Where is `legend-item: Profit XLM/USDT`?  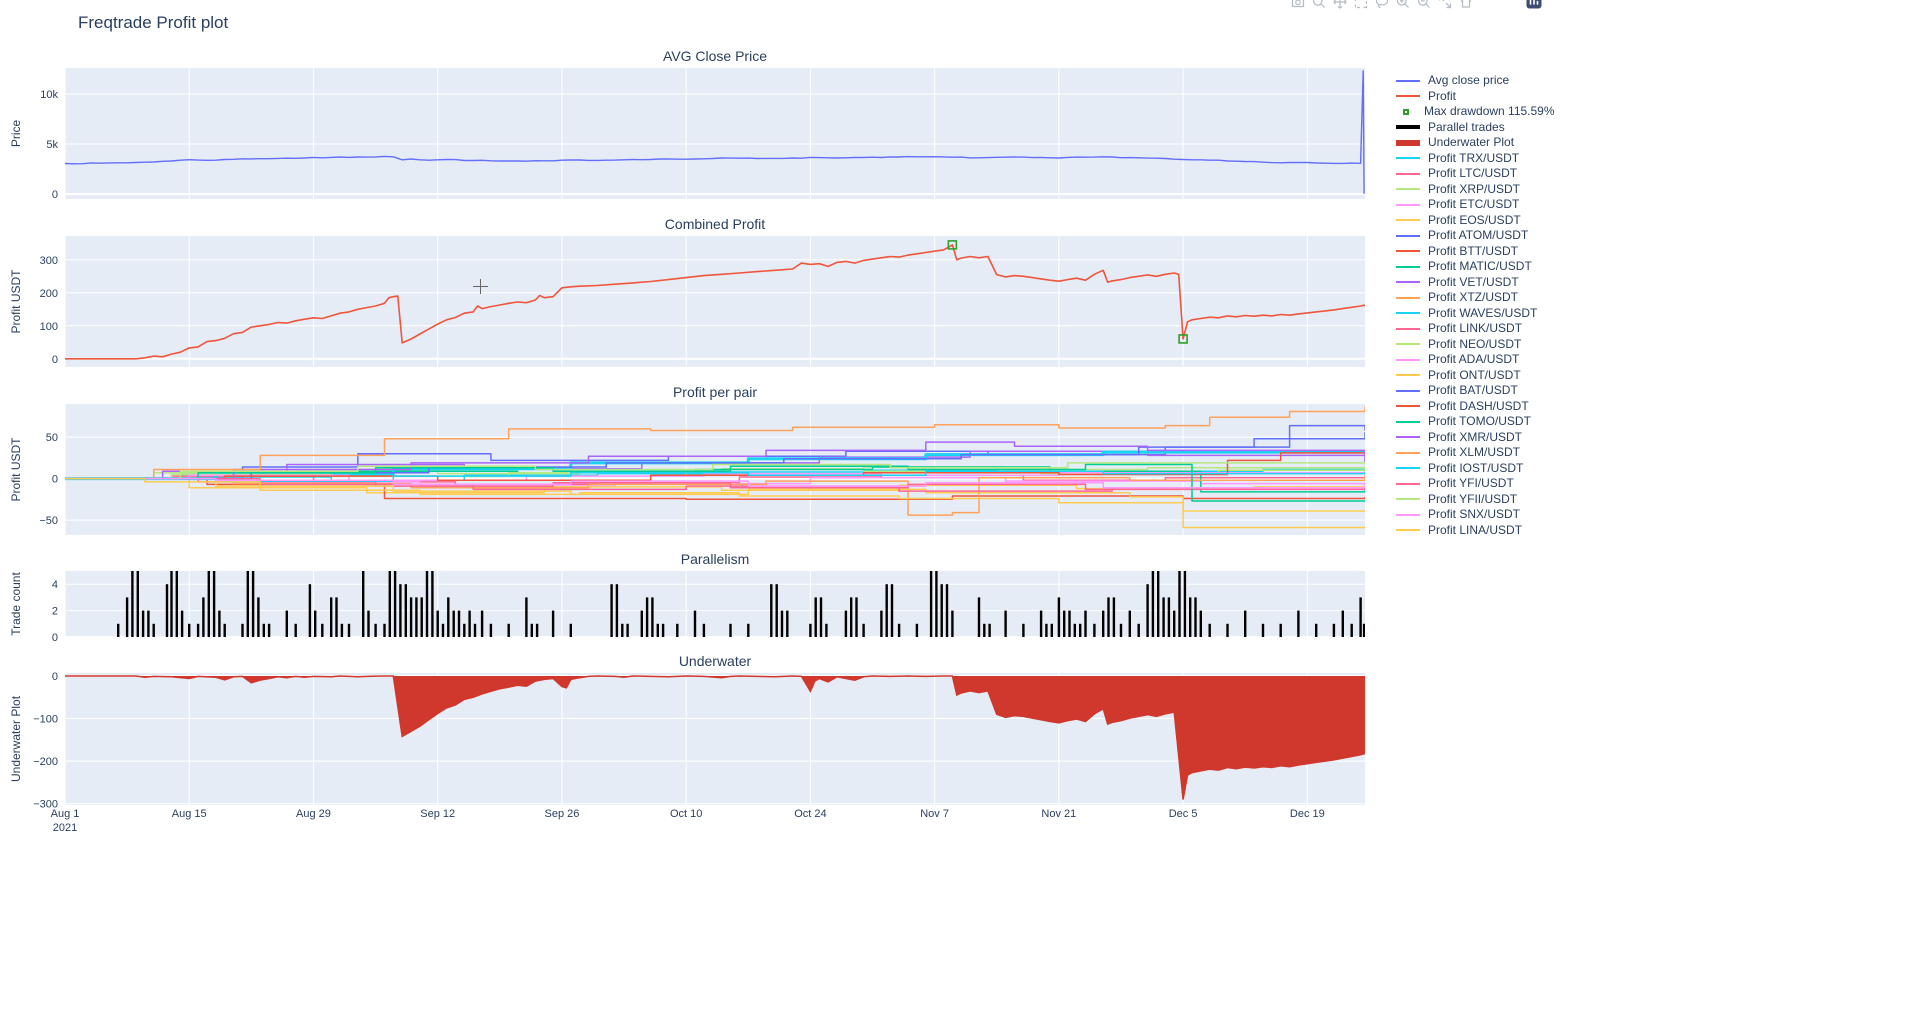
legend-item: Profit XLM/USDT is located at coordinates (1475, 453).